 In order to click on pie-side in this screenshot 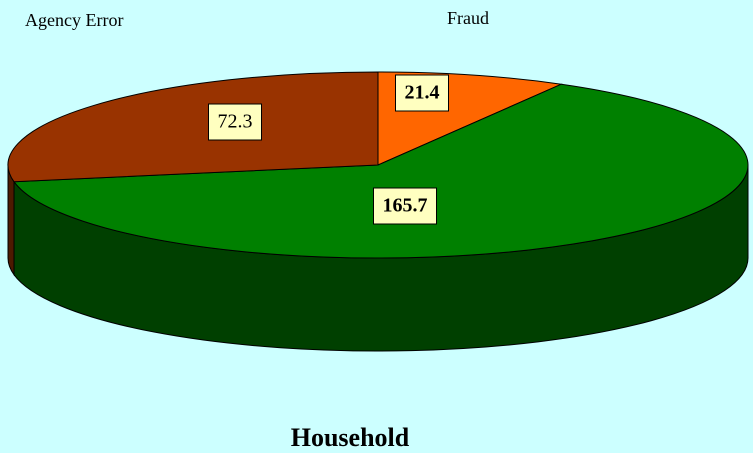, I will do `click(11, 220)`.